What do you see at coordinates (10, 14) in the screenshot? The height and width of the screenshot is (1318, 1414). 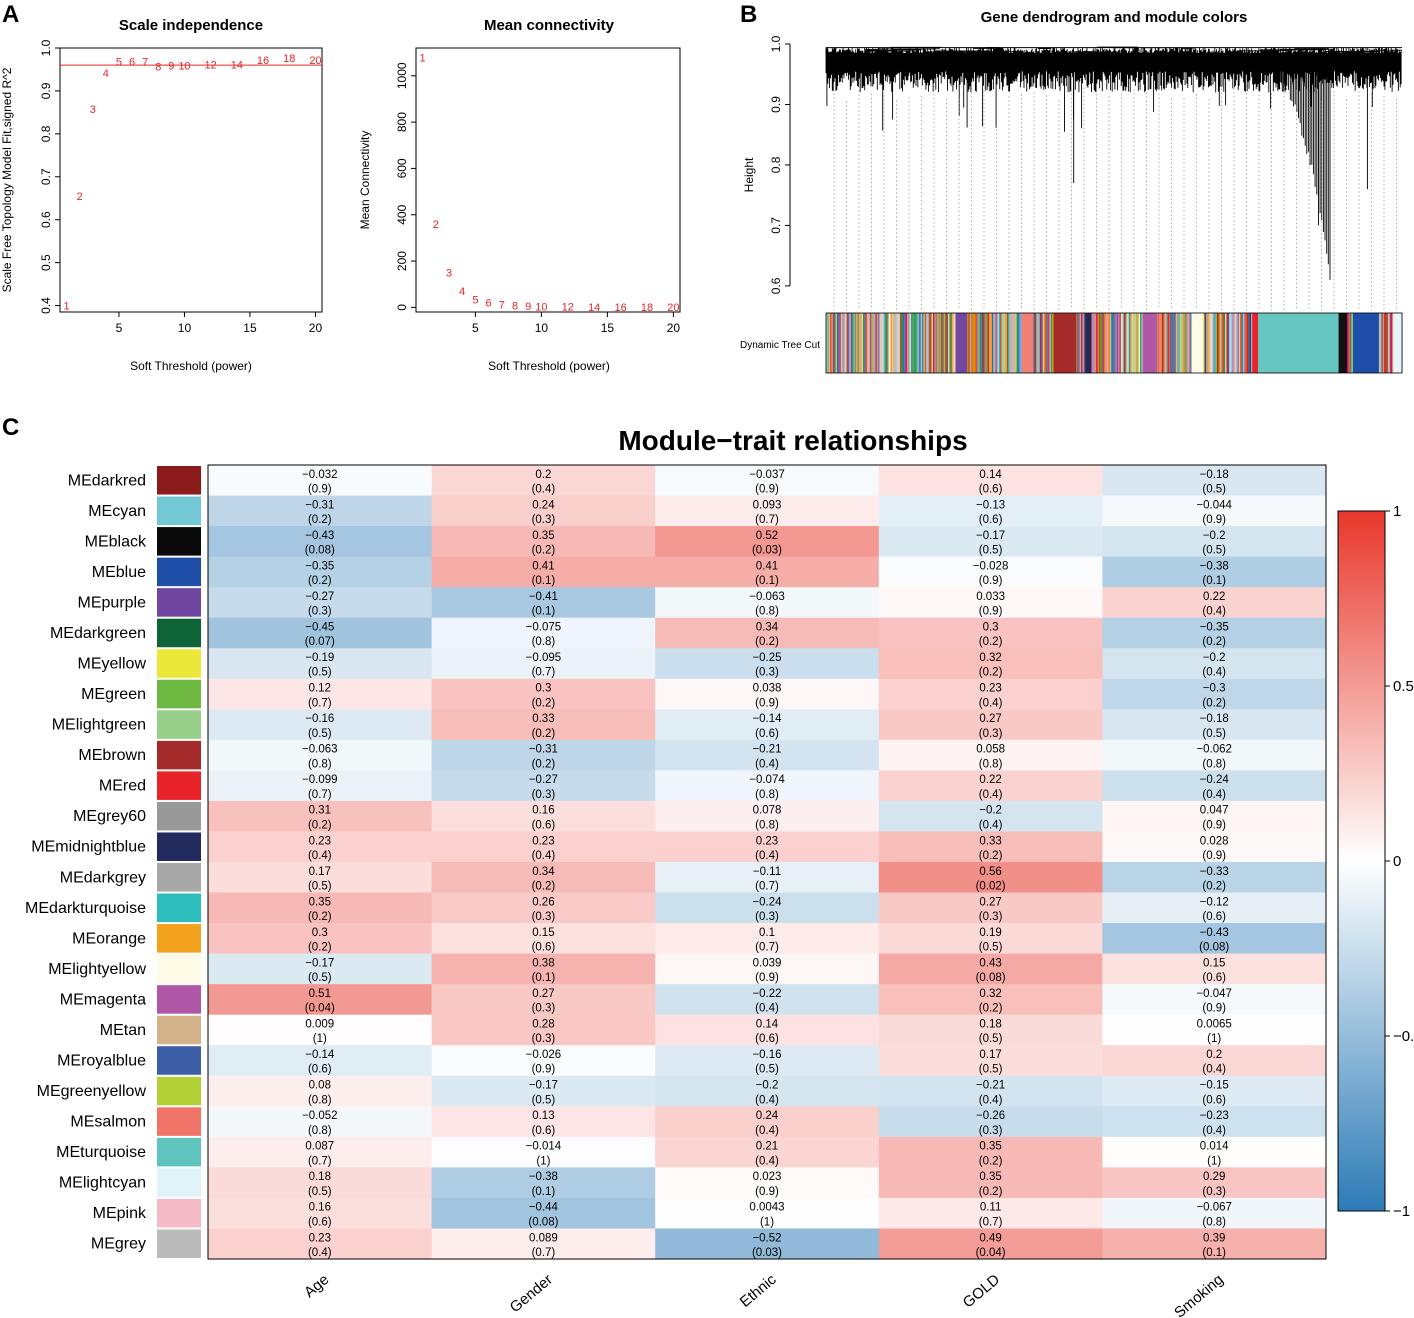 I see `panel-label-a: A` at bounding box center [10, 14].